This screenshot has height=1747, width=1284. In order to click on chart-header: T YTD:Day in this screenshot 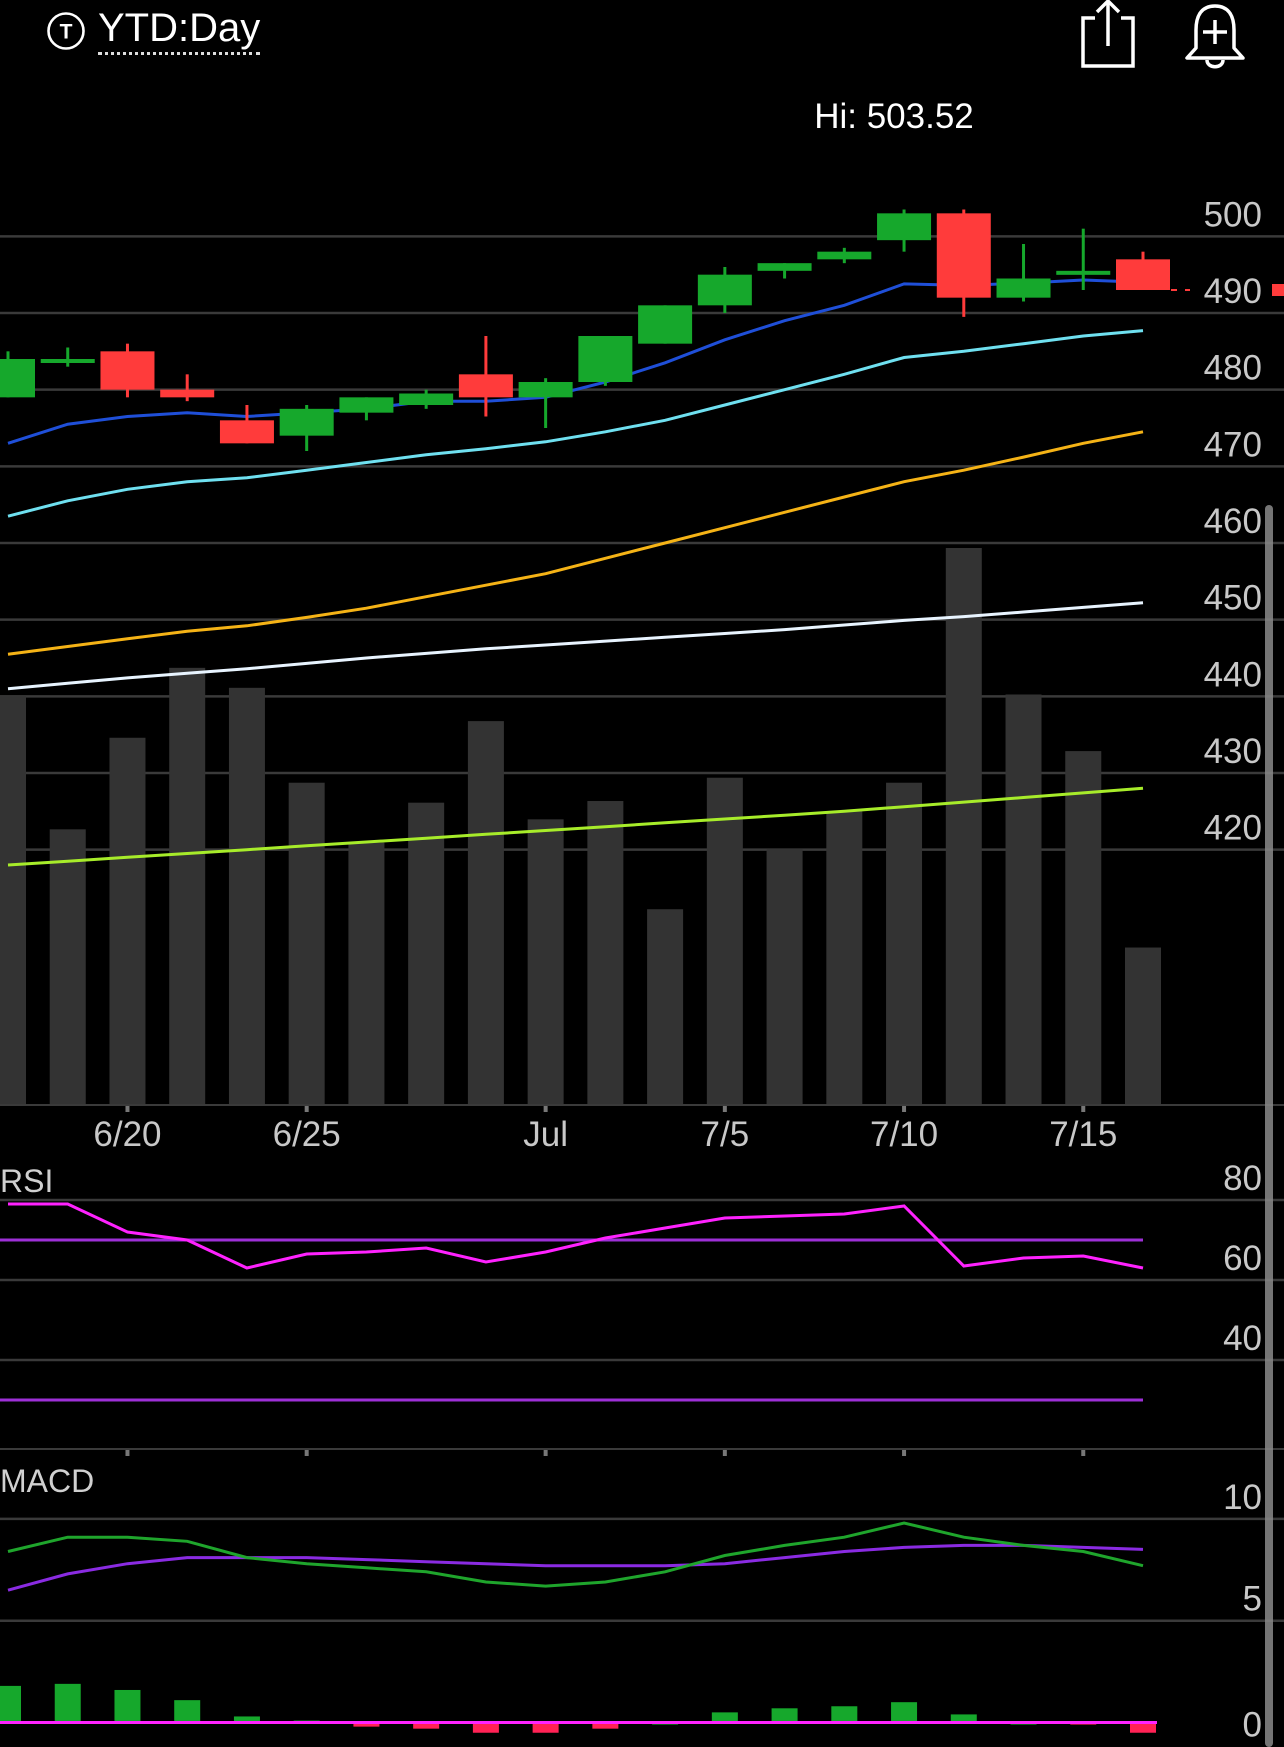, I will do `click(642, 40)`.